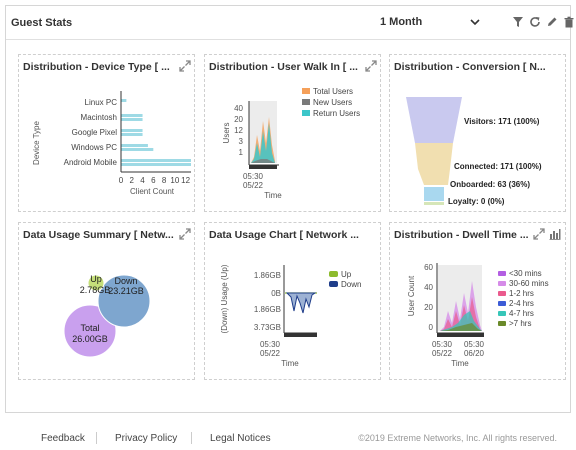 The width and height of the screenshot is (576, 450). Describe the element at coordinates (518, 22) in the screenshot. I see `filter-icon` at that location.